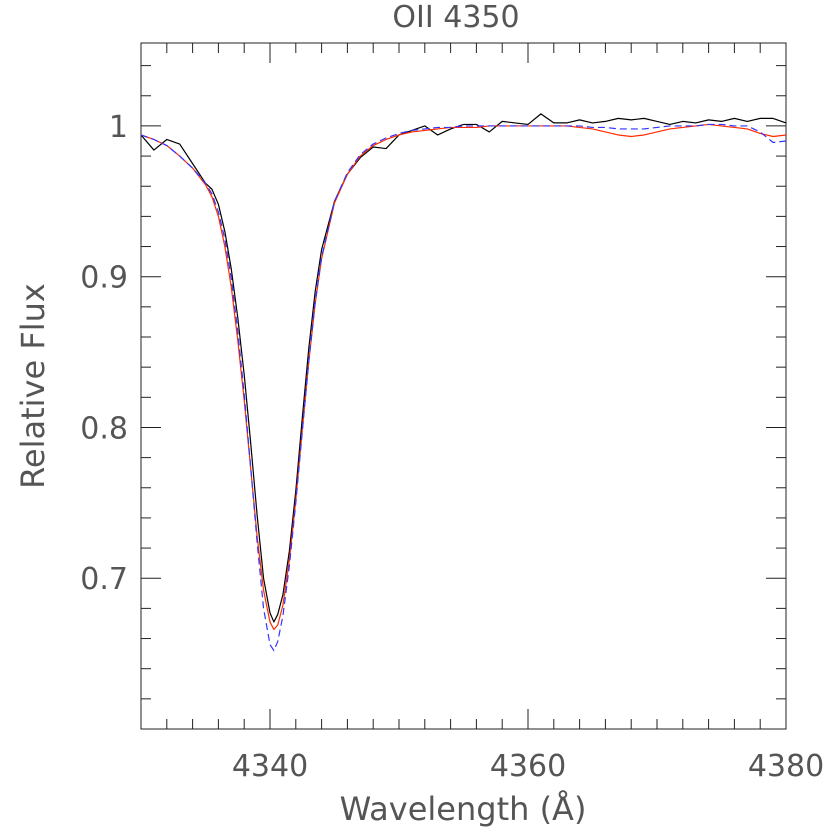  Describe the element at coordinates (104, 278) in the screenshot. I see `y-tick-label: 0.9` at that location.